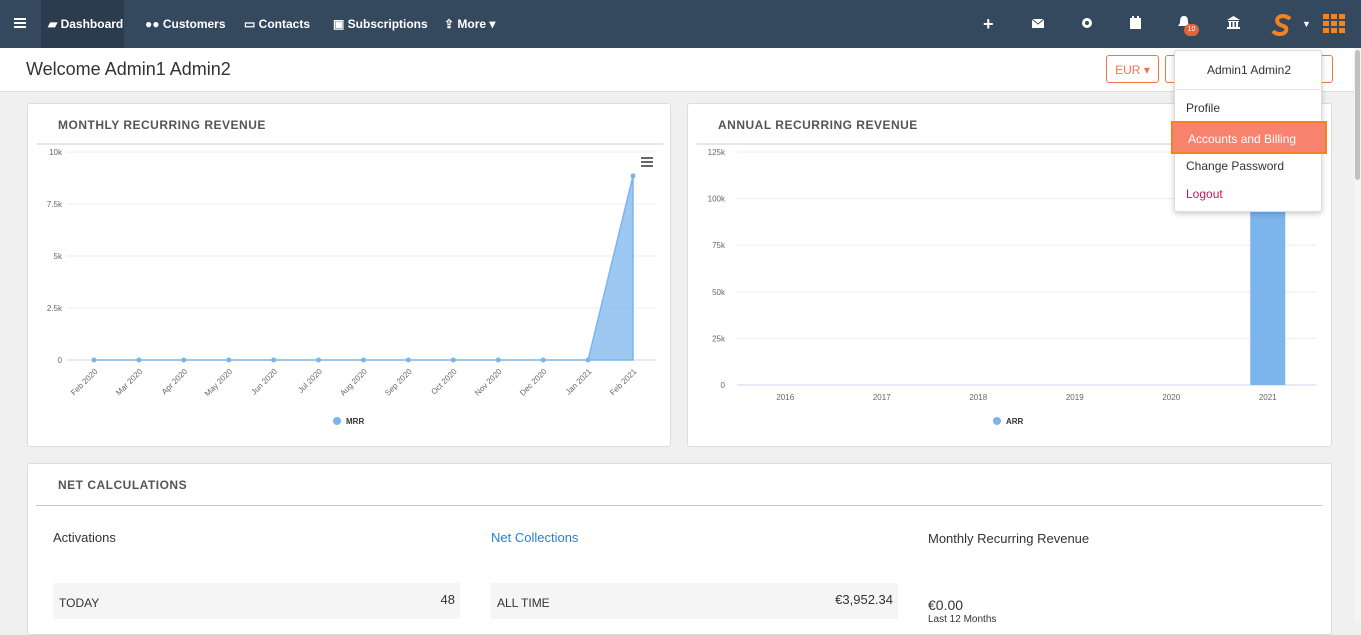 The height and width of the screenshot is (635, 1361). What do you see at coordinates (277, 24) in the screenshot?
I see `nav-item: ▭ Contacts` at bounding box center [277, 24].